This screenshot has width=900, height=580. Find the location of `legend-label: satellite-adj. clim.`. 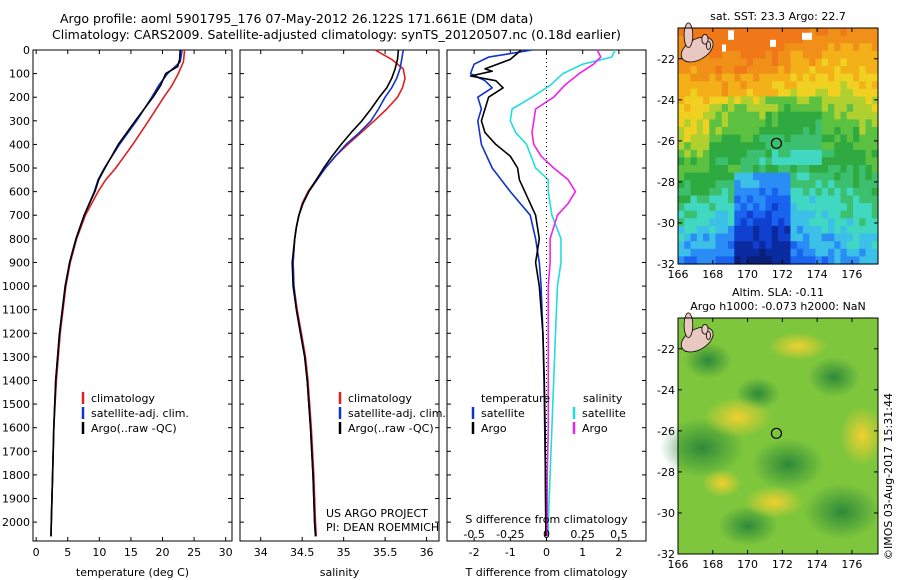

legend-label: satellite-adj. clim. is located at coordinates (397, 413).